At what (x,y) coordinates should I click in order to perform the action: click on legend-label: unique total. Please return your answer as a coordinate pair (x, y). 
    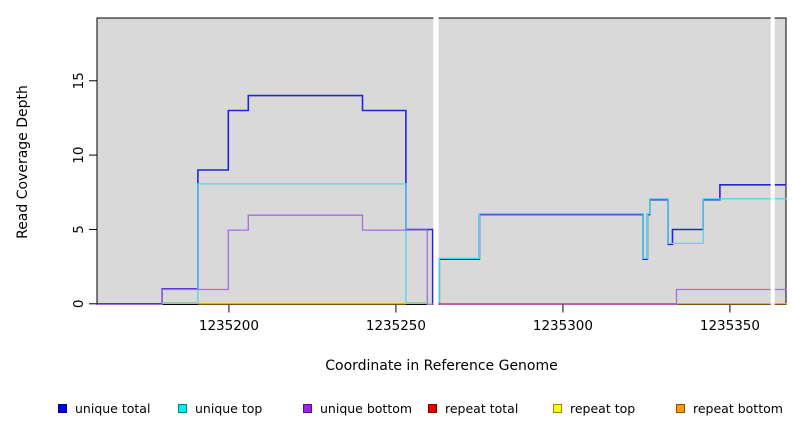
    Looking at the image, I should click on (113, 408).